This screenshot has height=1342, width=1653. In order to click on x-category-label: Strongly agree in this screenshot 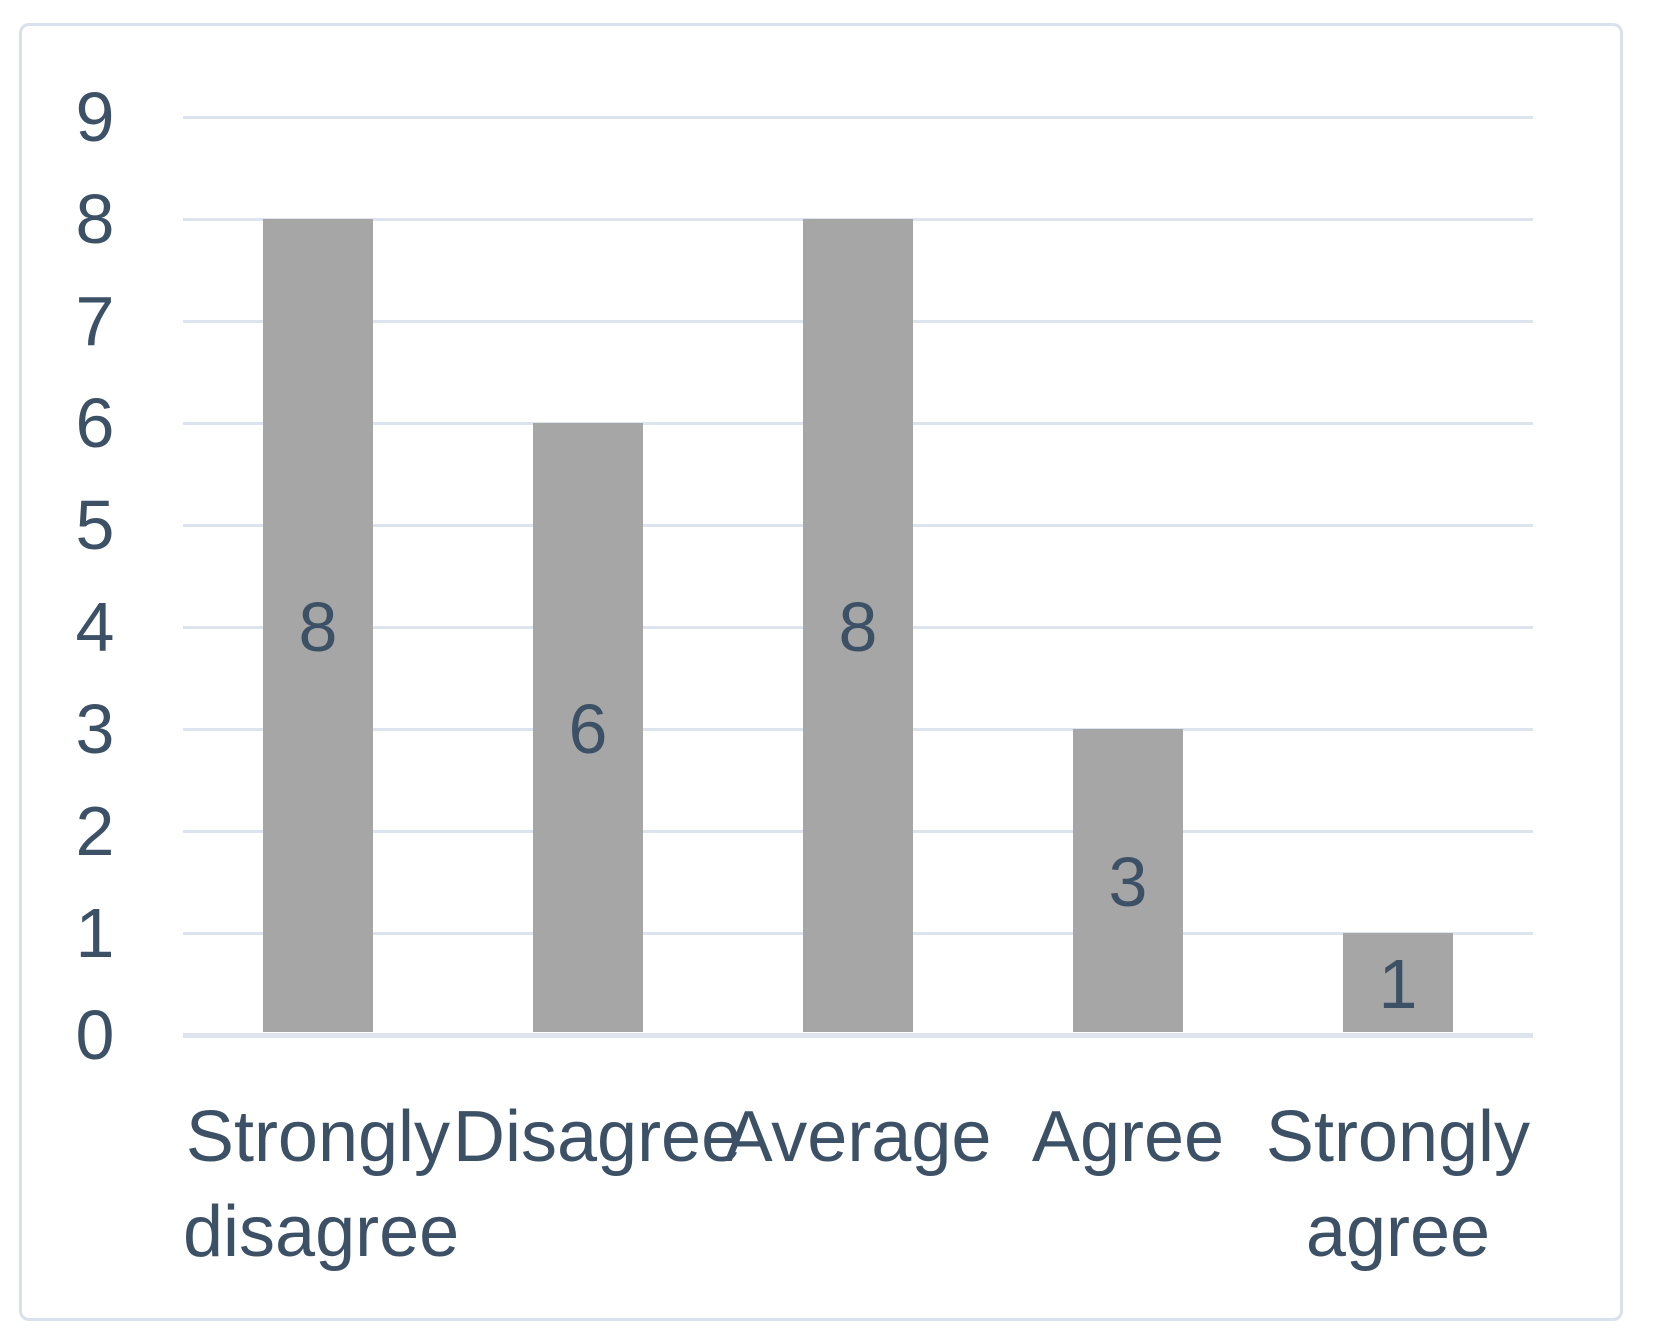, I will do `click(1398, 1184)`.